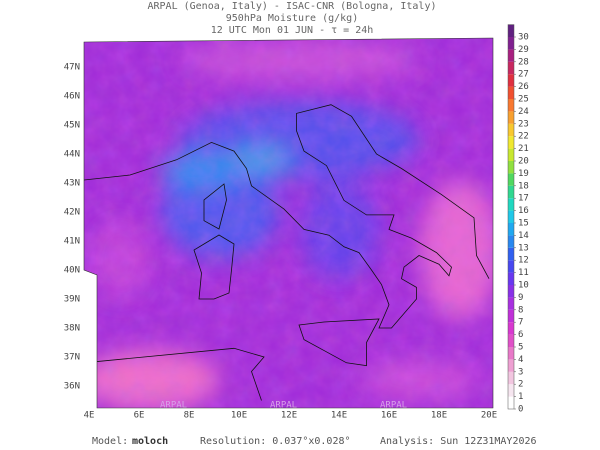  Describe the element at coordinates (489, 416) in the screenshot. I see `lon-label: 20E` at that location.